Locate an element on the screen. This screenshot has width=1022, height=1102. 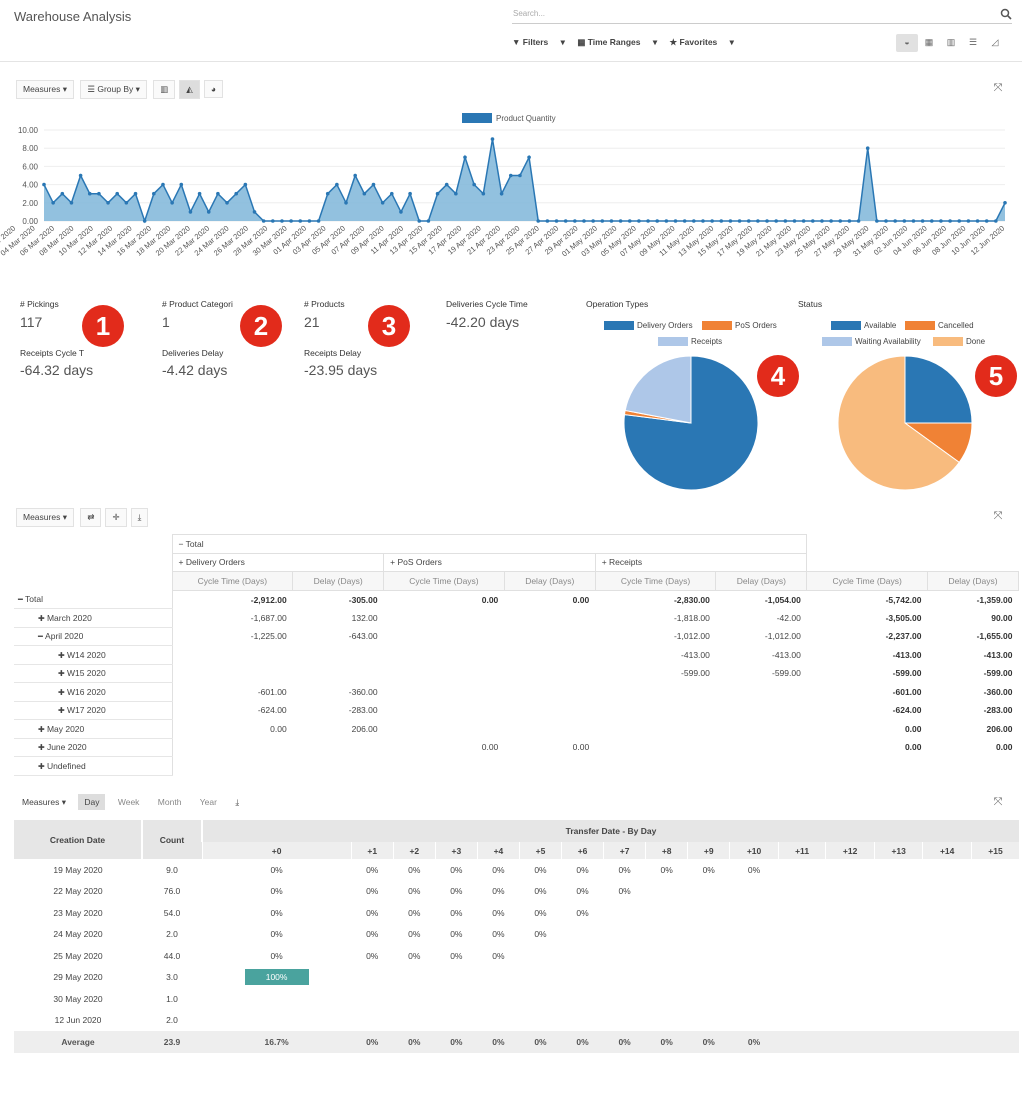
cohort-cell: 100% is located at coordinates (276, 978).